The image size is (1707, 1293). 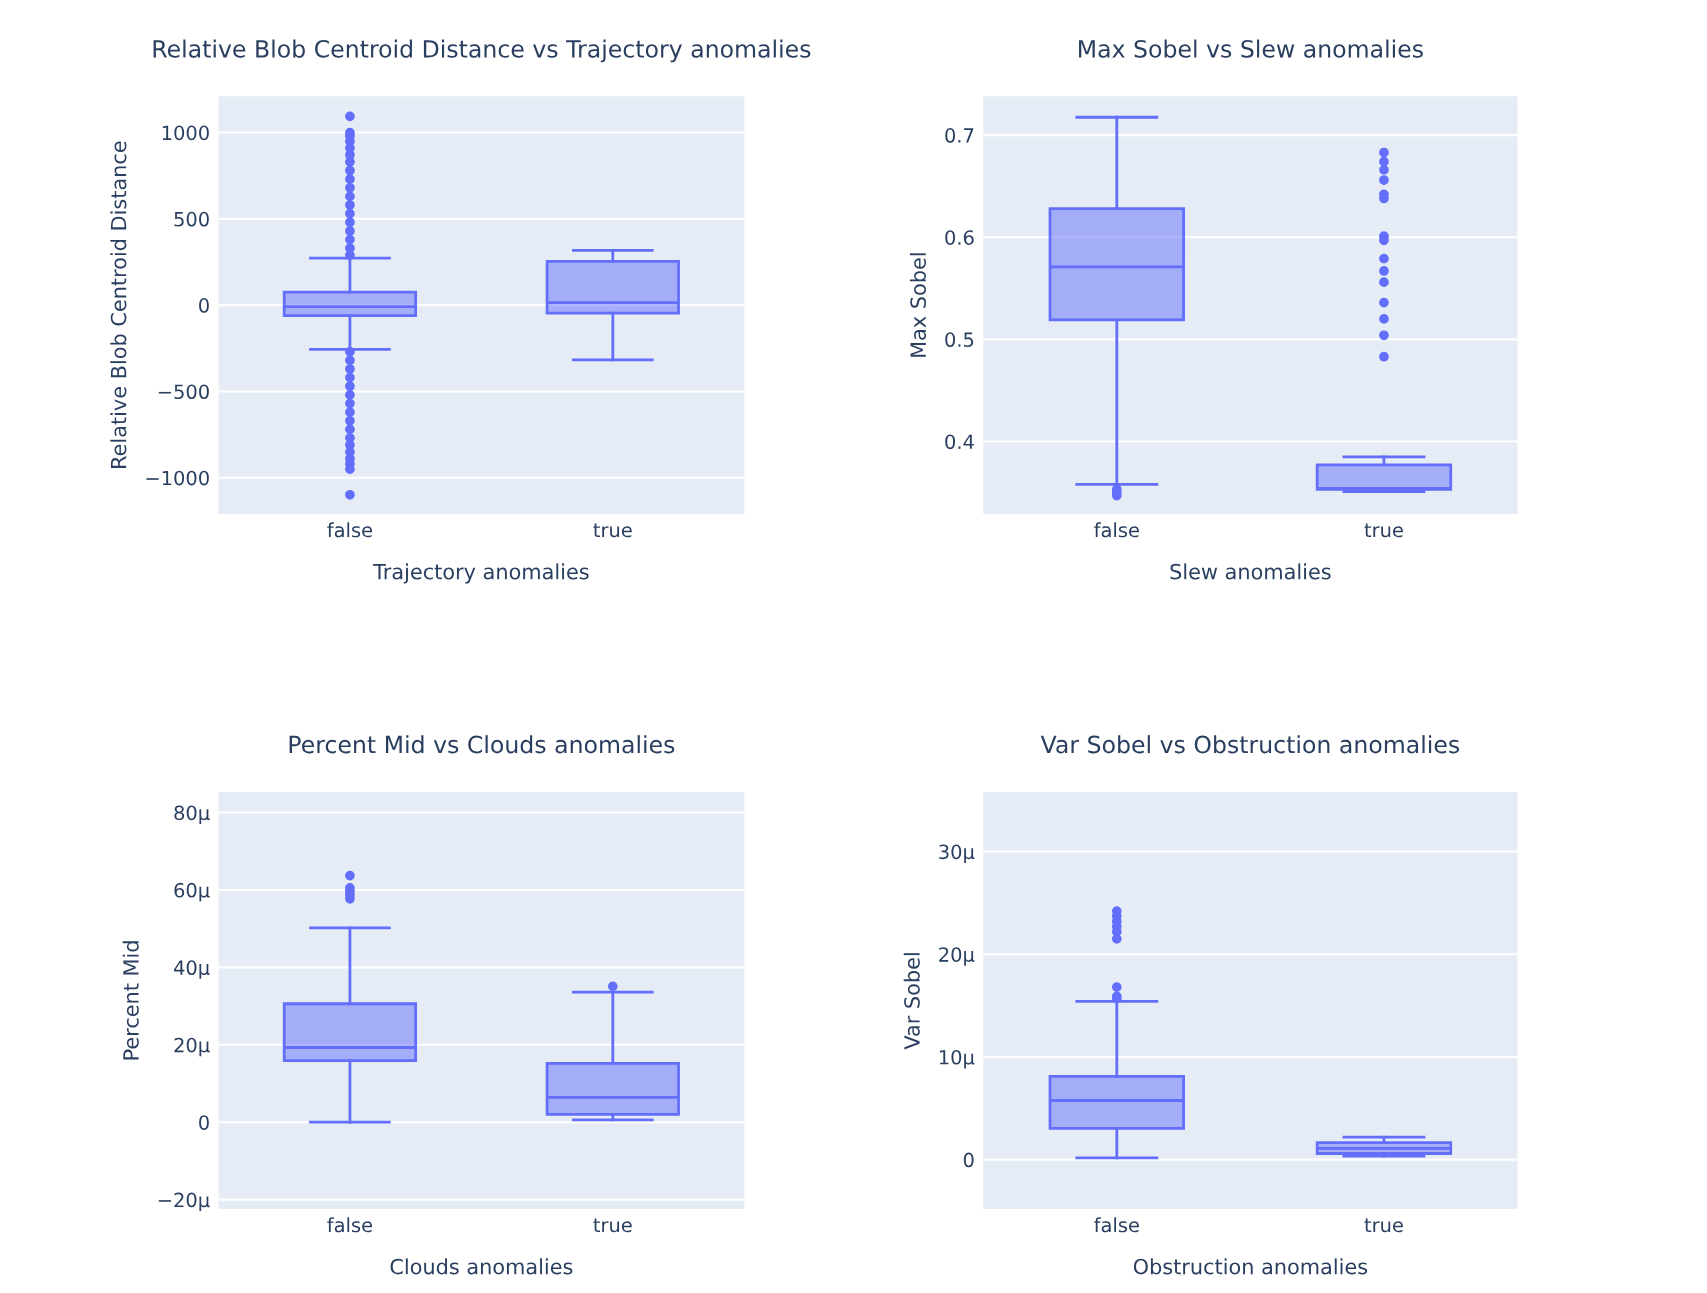 I want to click on x-axis-title: Obstruction anomalies, so click(x=1250, y=1266).